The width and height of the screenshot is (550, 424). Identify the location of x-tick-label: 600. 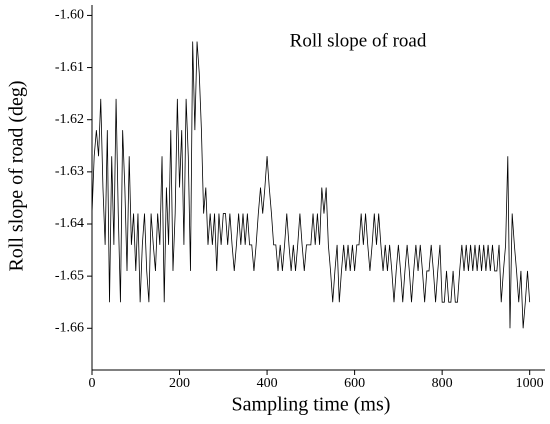
(354, 383).